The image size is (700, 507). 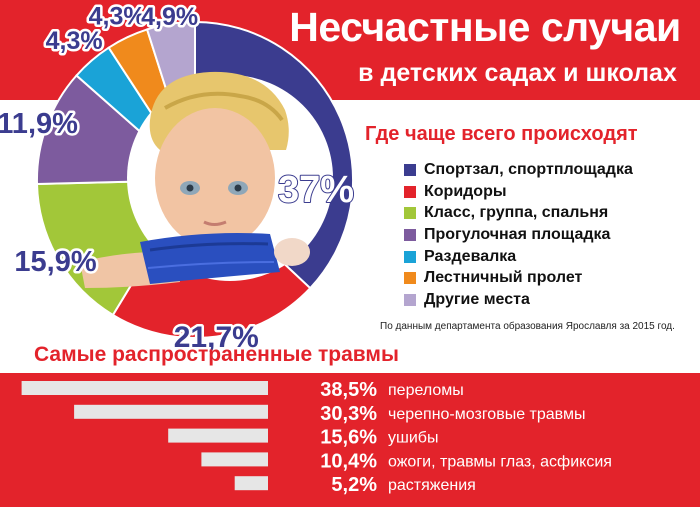 I want to click on legend-title: Где чаще всего происходят, so click(x=501, y=134).